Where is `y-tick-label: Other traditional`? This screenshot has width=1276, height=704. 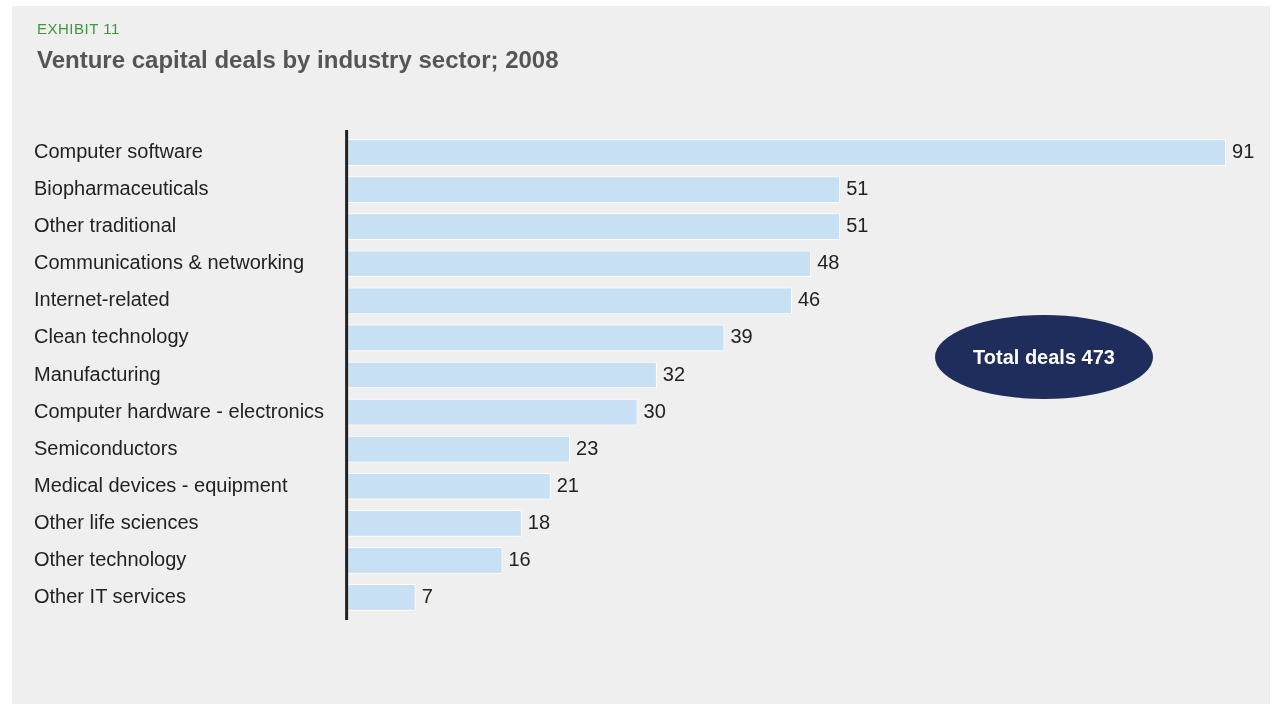
y-tick-label: Other traditional is located at coordinates (105, 225).